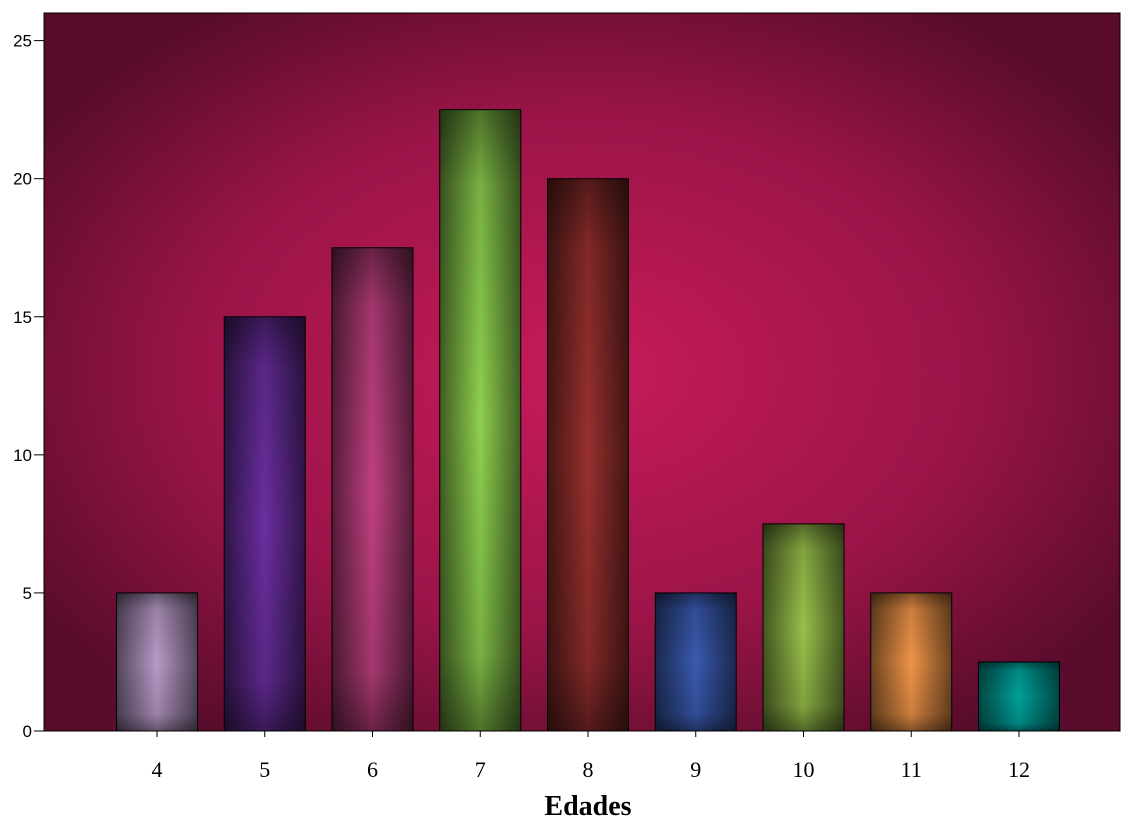 This screenshot has height=822, width=1121. What do you see at coordinates (27, 731) in the screenshot?
I see `y-tick-label: 0` at bounding box center [27, 731].